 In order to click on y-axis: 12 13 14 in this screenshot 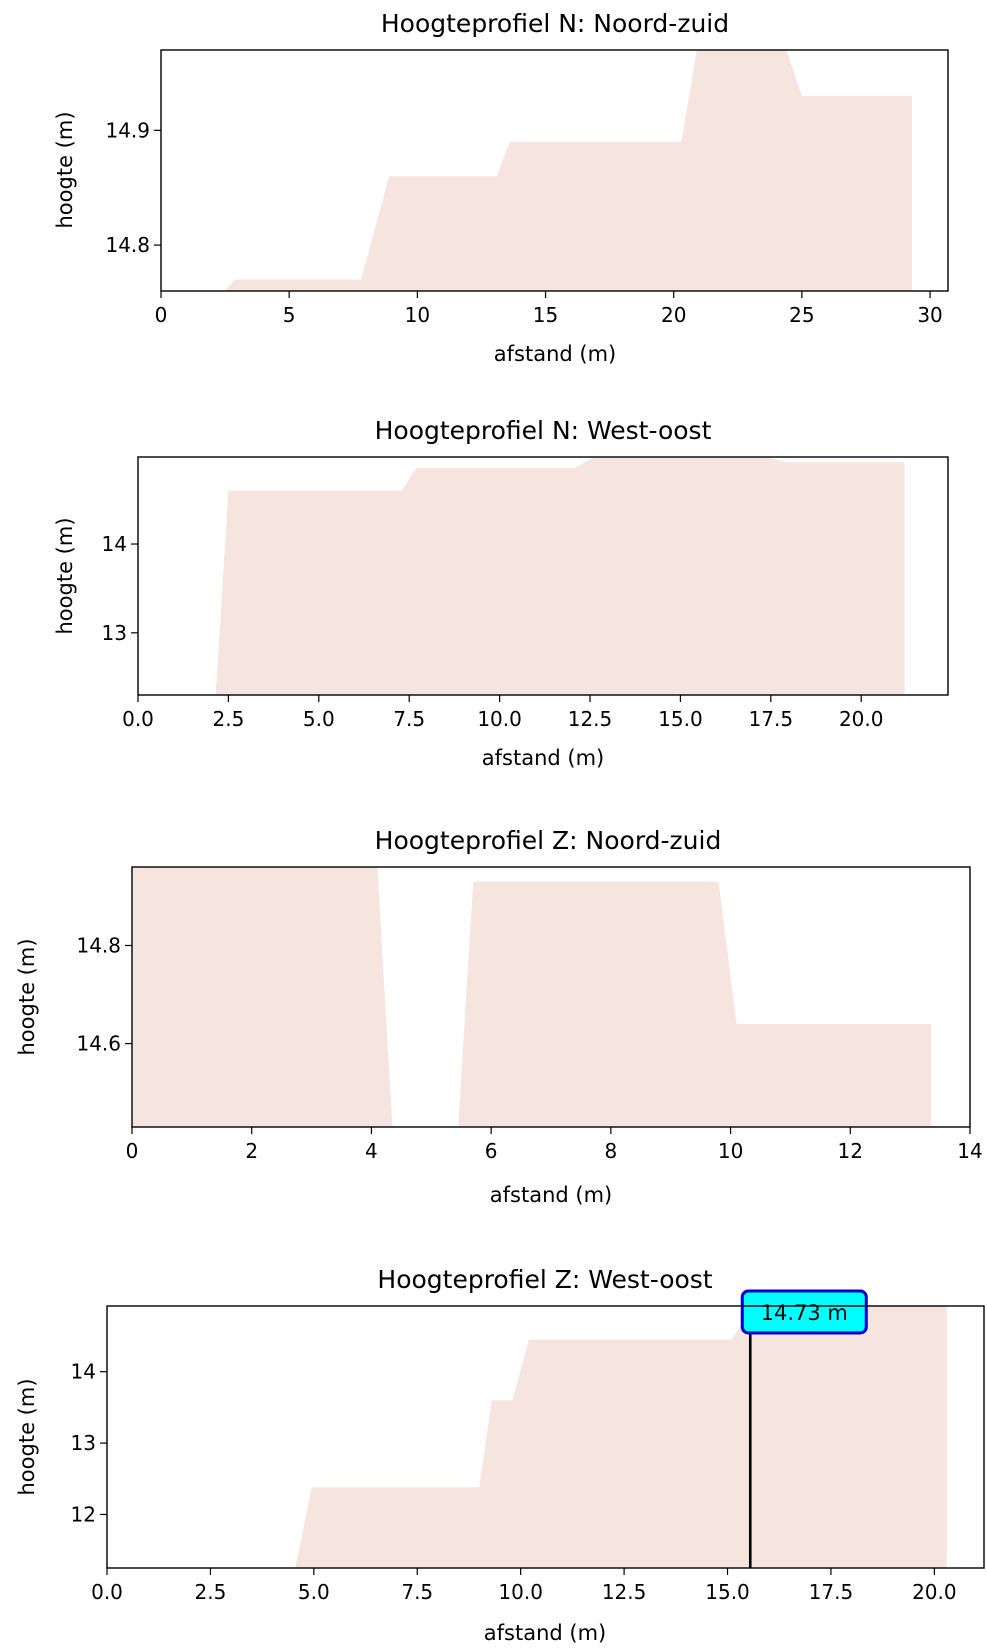, I will do `click(89, 1443)`.